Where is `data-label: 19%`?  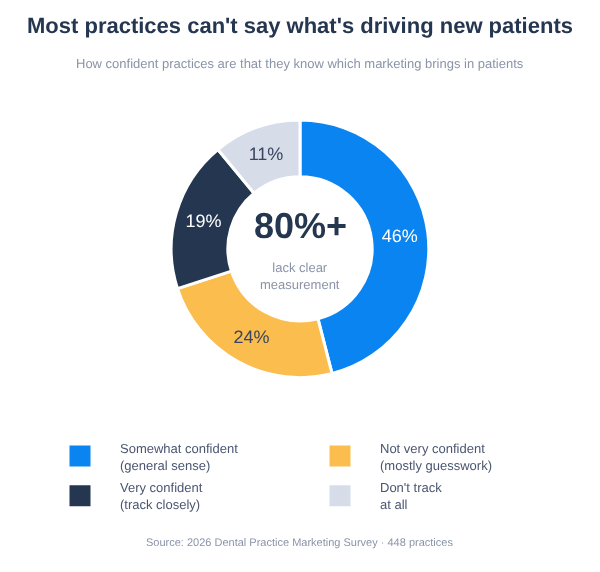 data-label: 19% is located at coordinates (203, 220).